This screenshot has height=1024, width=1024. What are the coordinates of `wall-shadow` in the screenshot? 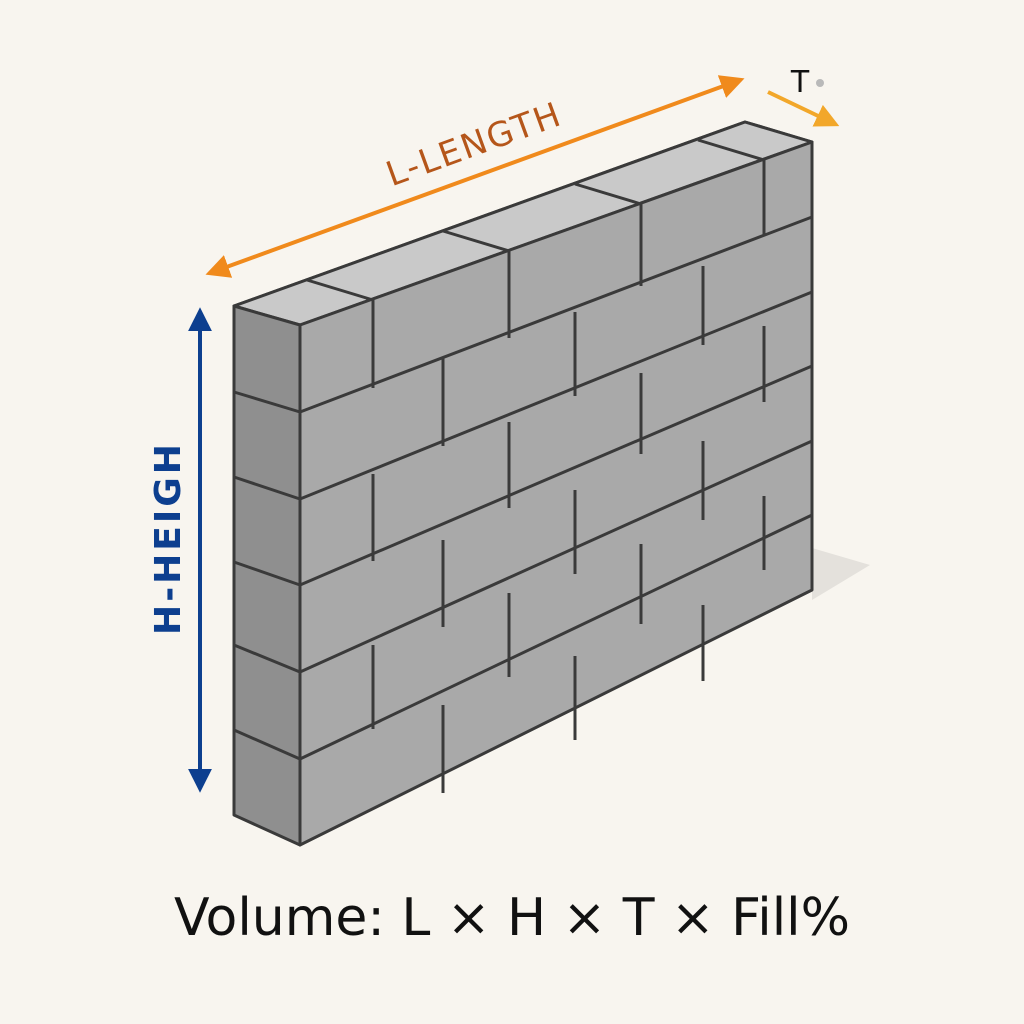 It's located at (841, 574).